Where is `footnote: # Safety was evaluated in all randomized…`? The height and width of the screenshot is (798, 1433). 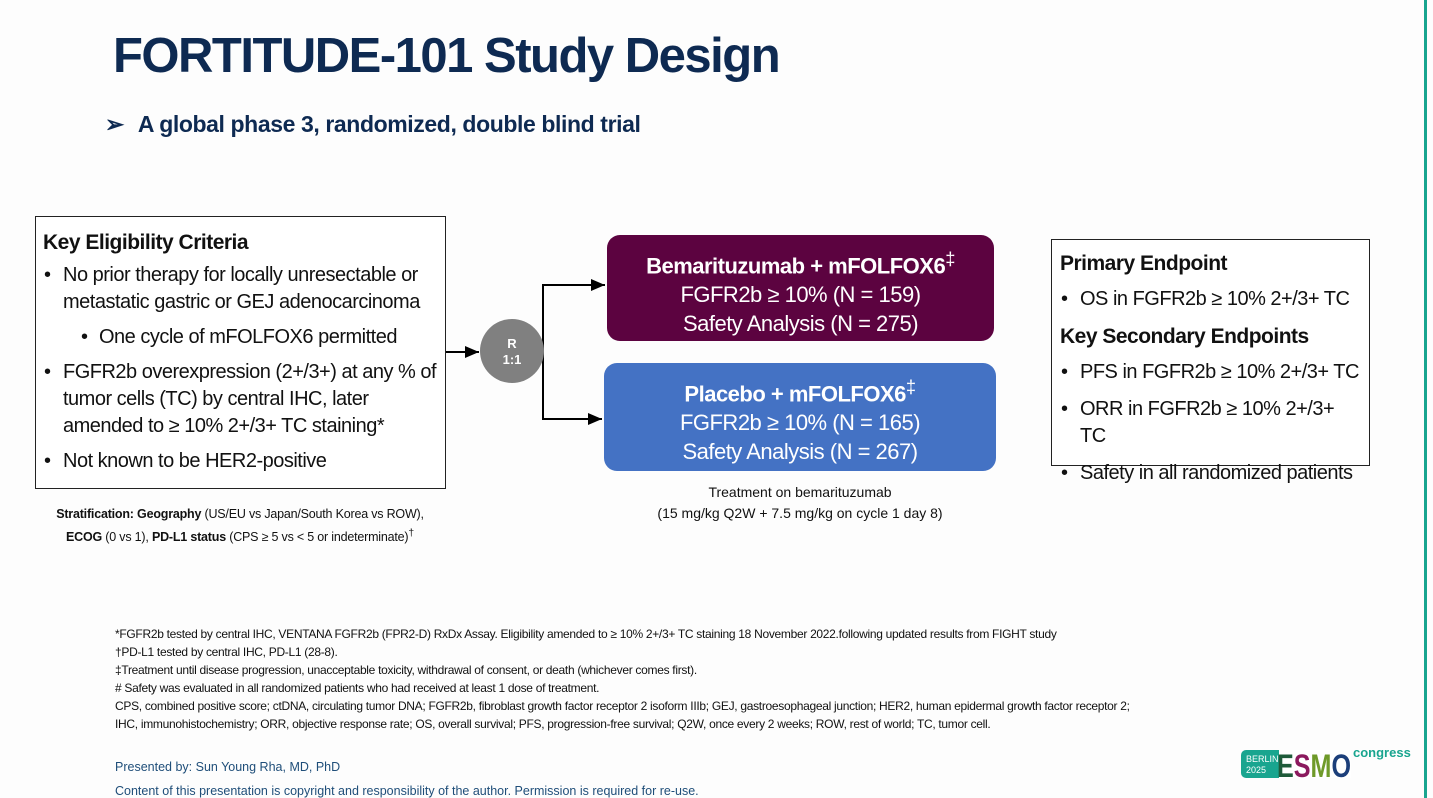 footnote: # Safety was evaluated in all randomized… is located at coordinates (357, 688).